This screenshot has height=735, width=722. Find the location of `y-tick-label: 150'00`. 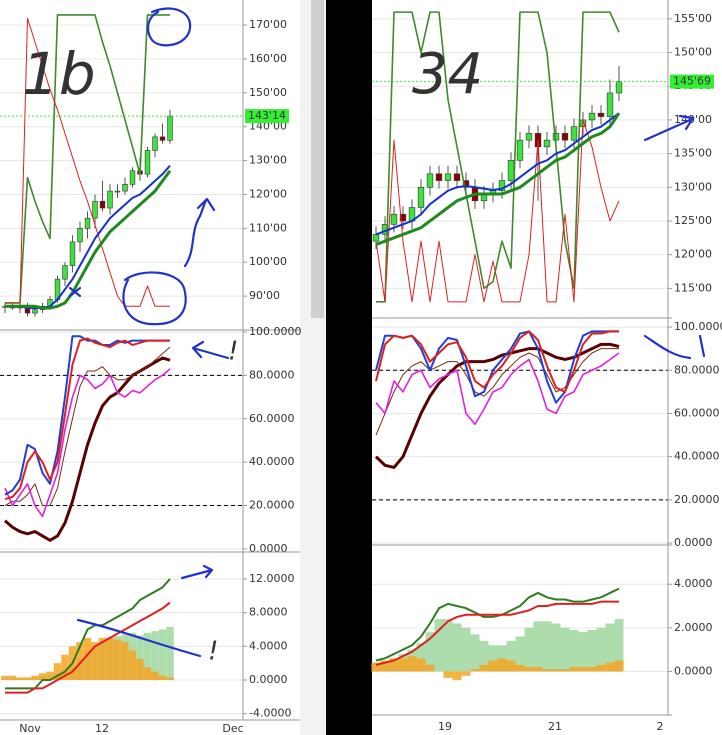

y-tick-label: 150'00 is located at coordinates (268, 92).